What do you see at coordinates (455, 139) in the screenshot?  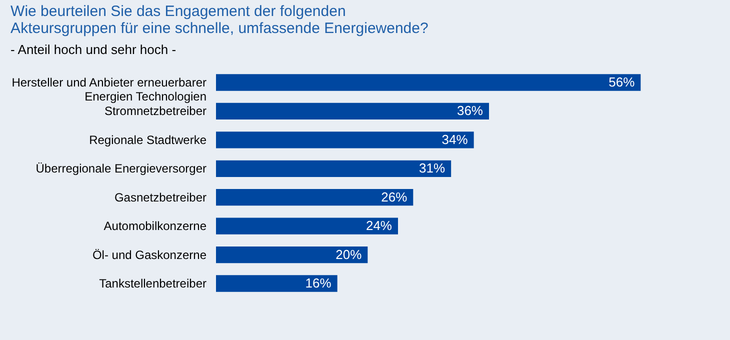 I see `data-label: 34%` at bounding box center [455, 139].